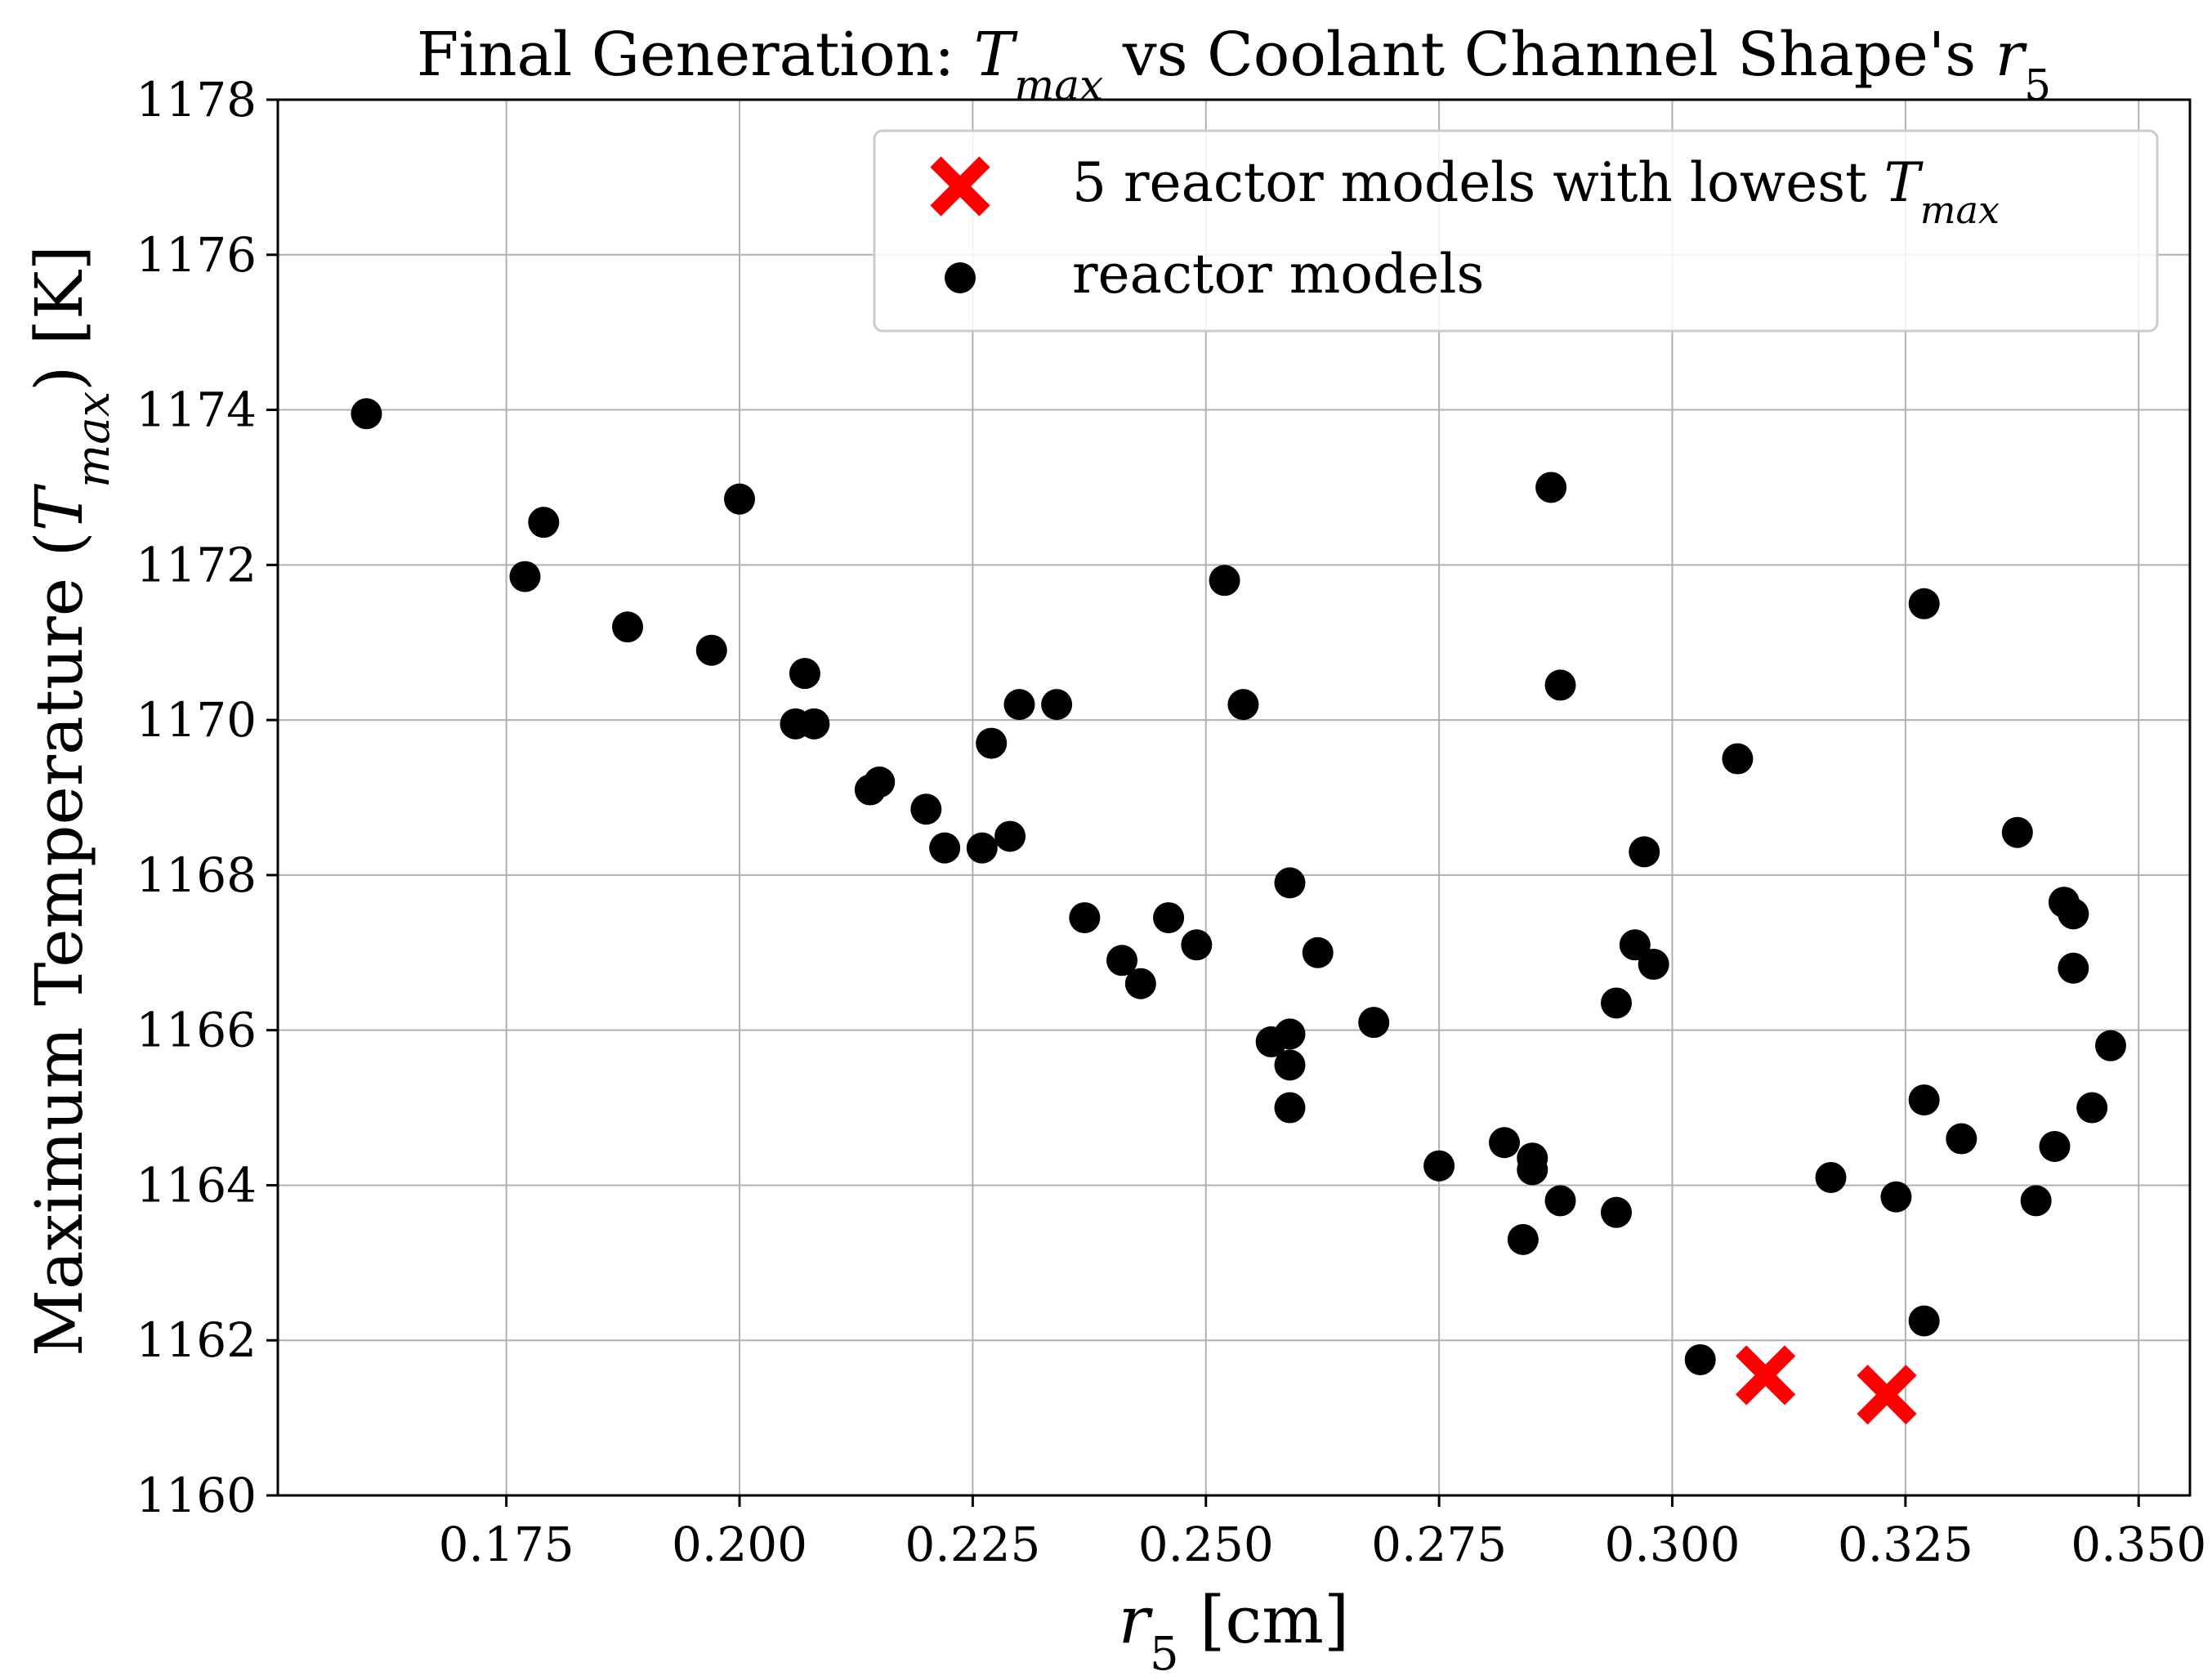  Describe the element at coordinates (70, 800) in the screenshot. I see `y-axis-label: Maximum Temperature (Tmax) [K]` at that location.